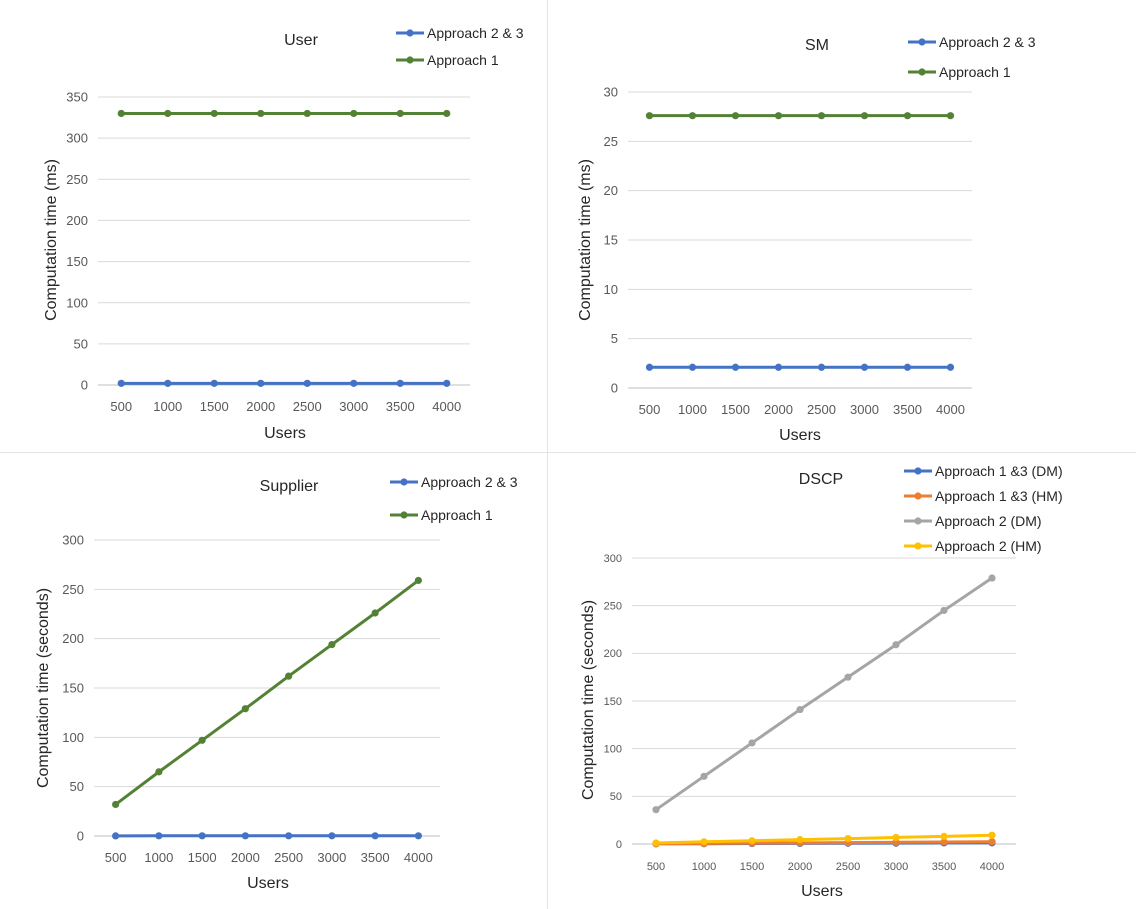 This screenshot has width=1136, height=909. I want to click on chart-title: SM, so click(817, 45).